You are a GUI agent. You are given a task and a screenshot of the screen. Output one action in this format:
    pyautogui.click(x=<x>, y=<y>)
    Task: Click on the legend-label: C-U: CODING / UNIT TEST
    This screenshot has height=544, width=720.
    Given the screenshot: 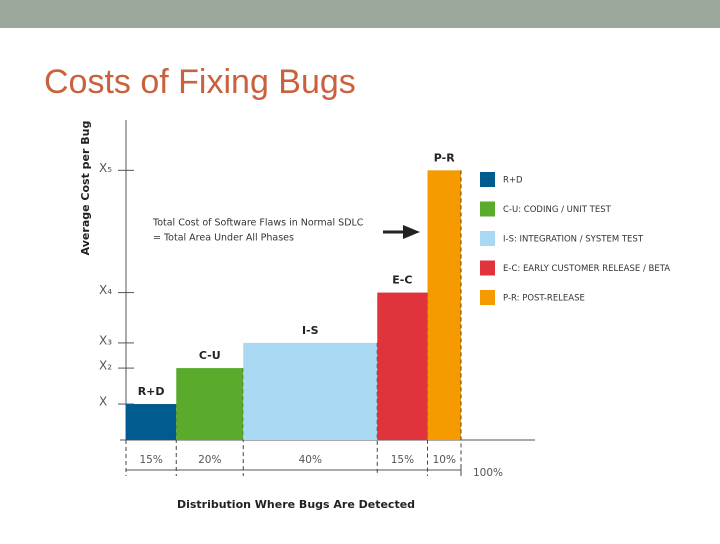 What is the action you would take?
    pyautogui.click(x=557, y=210)
    